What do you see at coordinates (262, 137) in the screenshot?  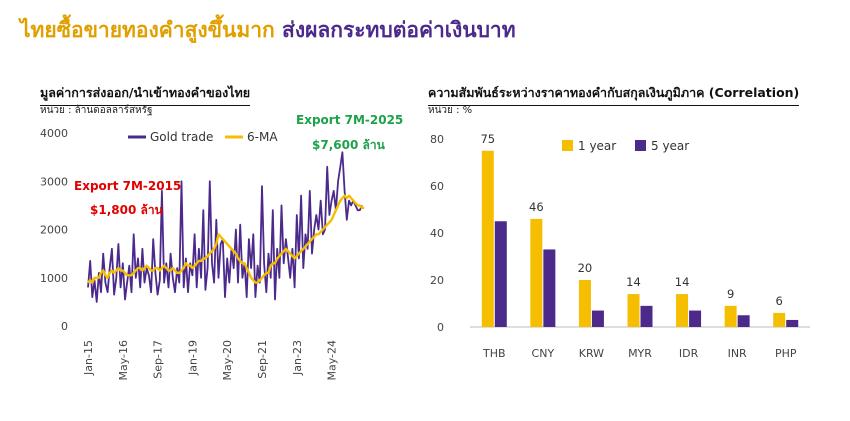 I see `legend-label-6ma: 6-MA` at bounding box center [262, 137].